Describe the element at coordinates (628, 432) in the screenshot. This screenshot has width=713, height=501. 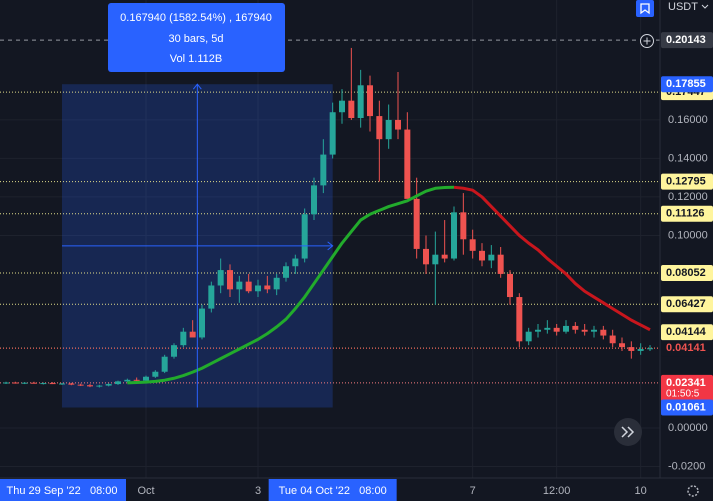
I see `chevrons-icon` at that location.